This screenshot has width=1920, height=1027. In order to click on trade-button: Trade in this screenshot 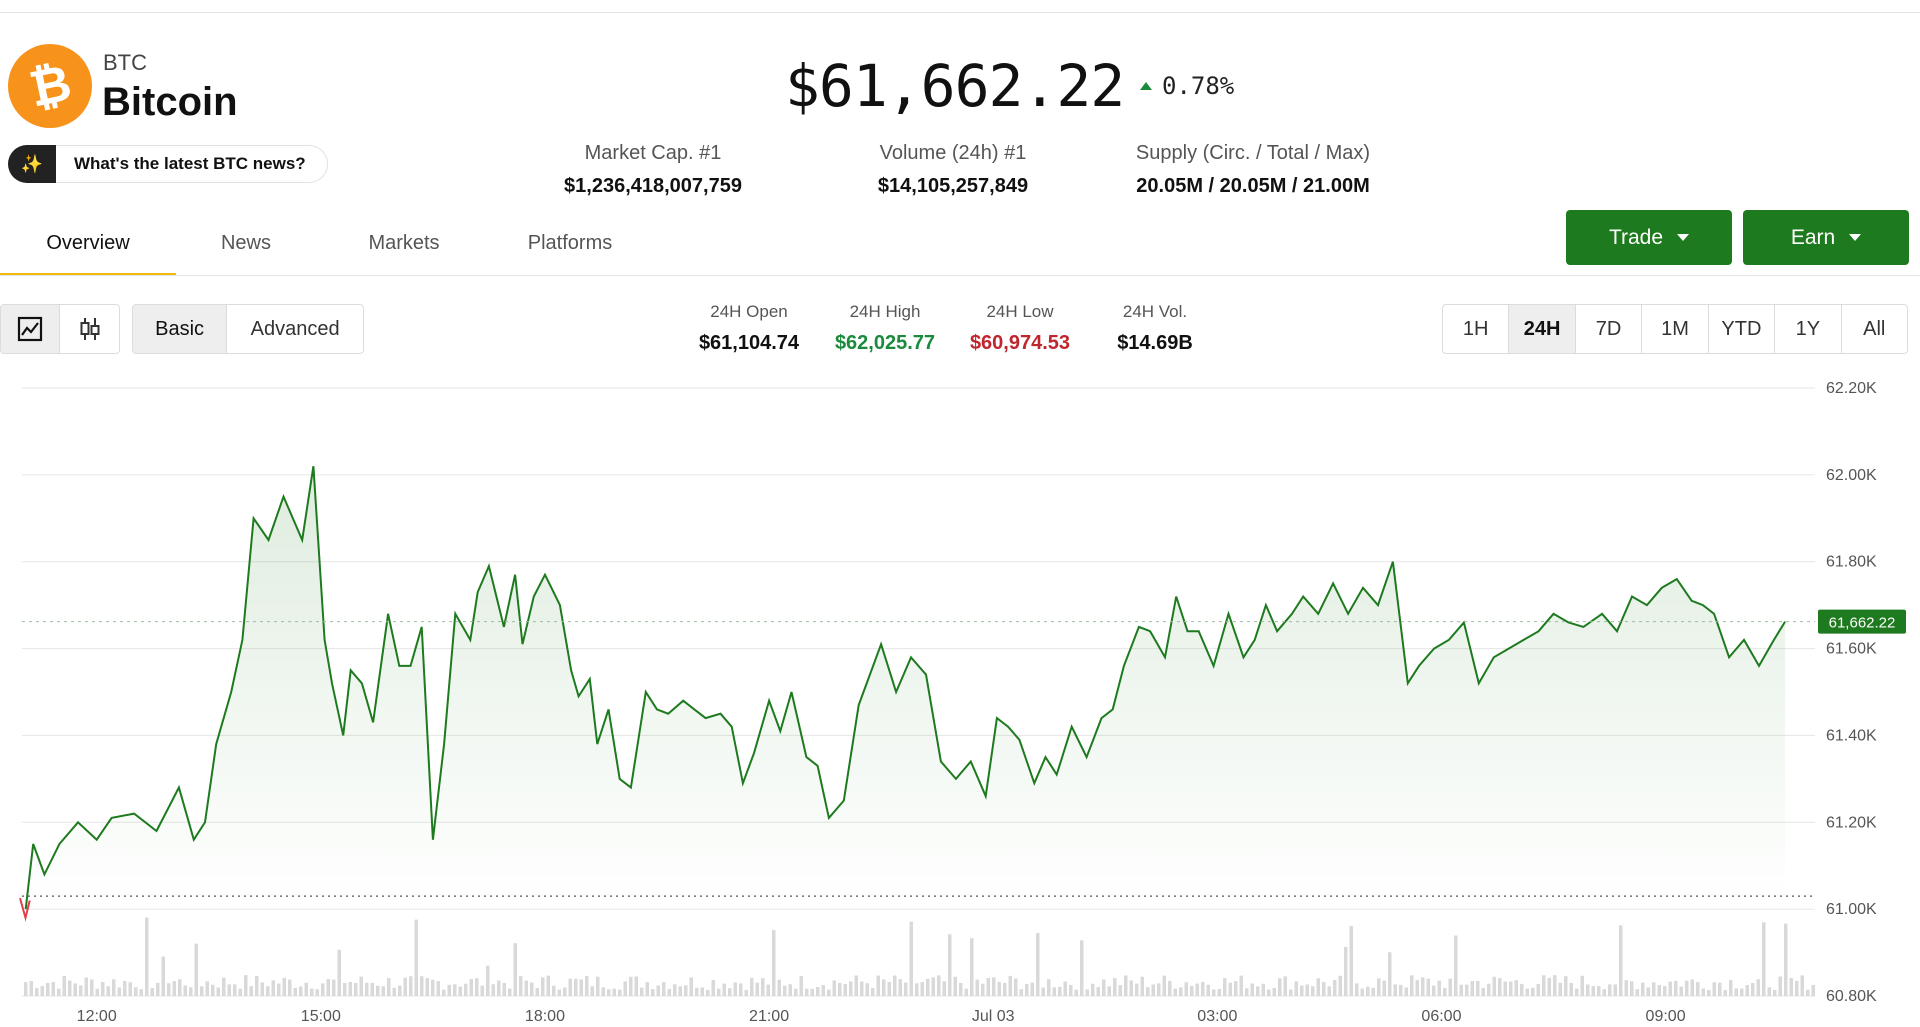, I will do `click(1649, 237)`.